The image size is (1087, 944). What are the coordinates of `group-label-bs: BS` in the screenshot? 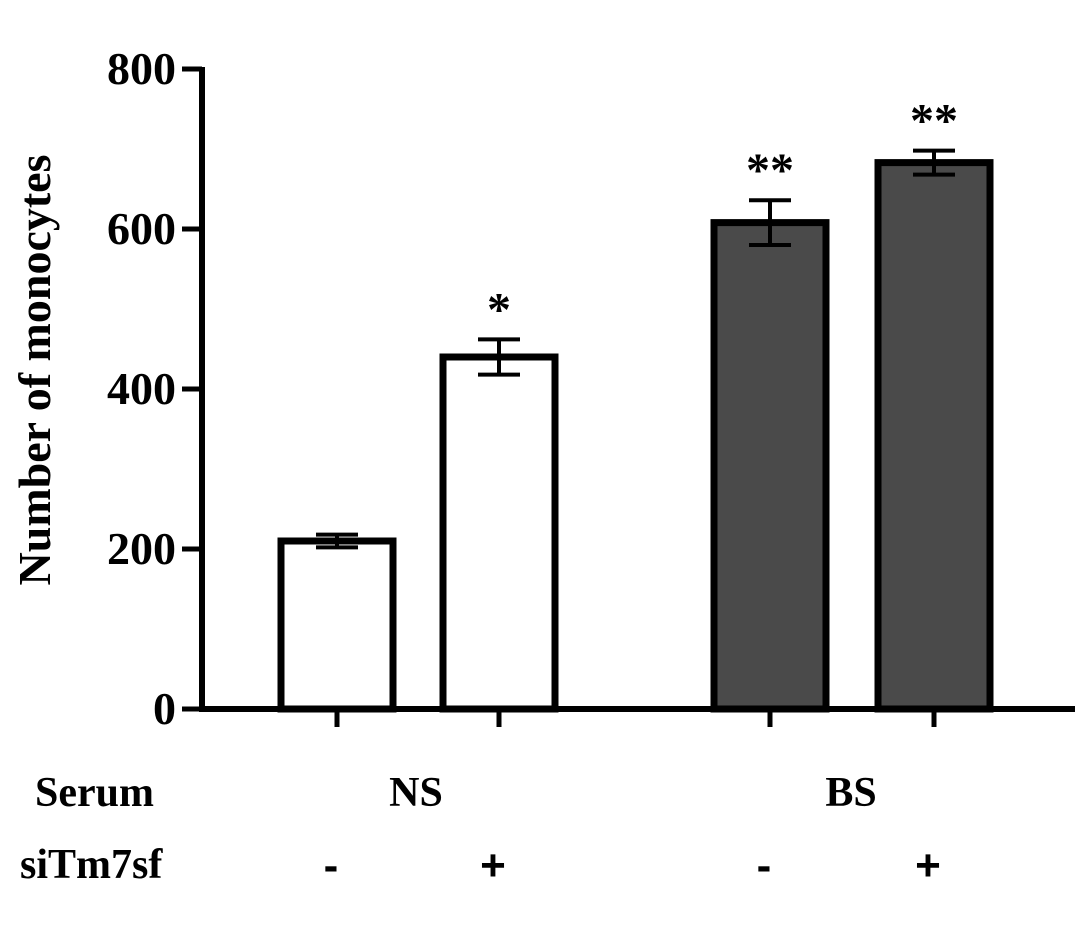 It's located at (850, 793).